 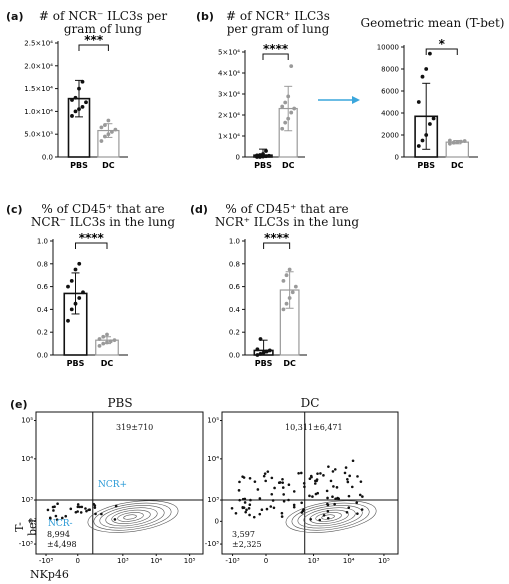 What do you see at coordinates (91, 245) in the screenshot?
I see `significance-bracket` at bounding box center [91, 245].